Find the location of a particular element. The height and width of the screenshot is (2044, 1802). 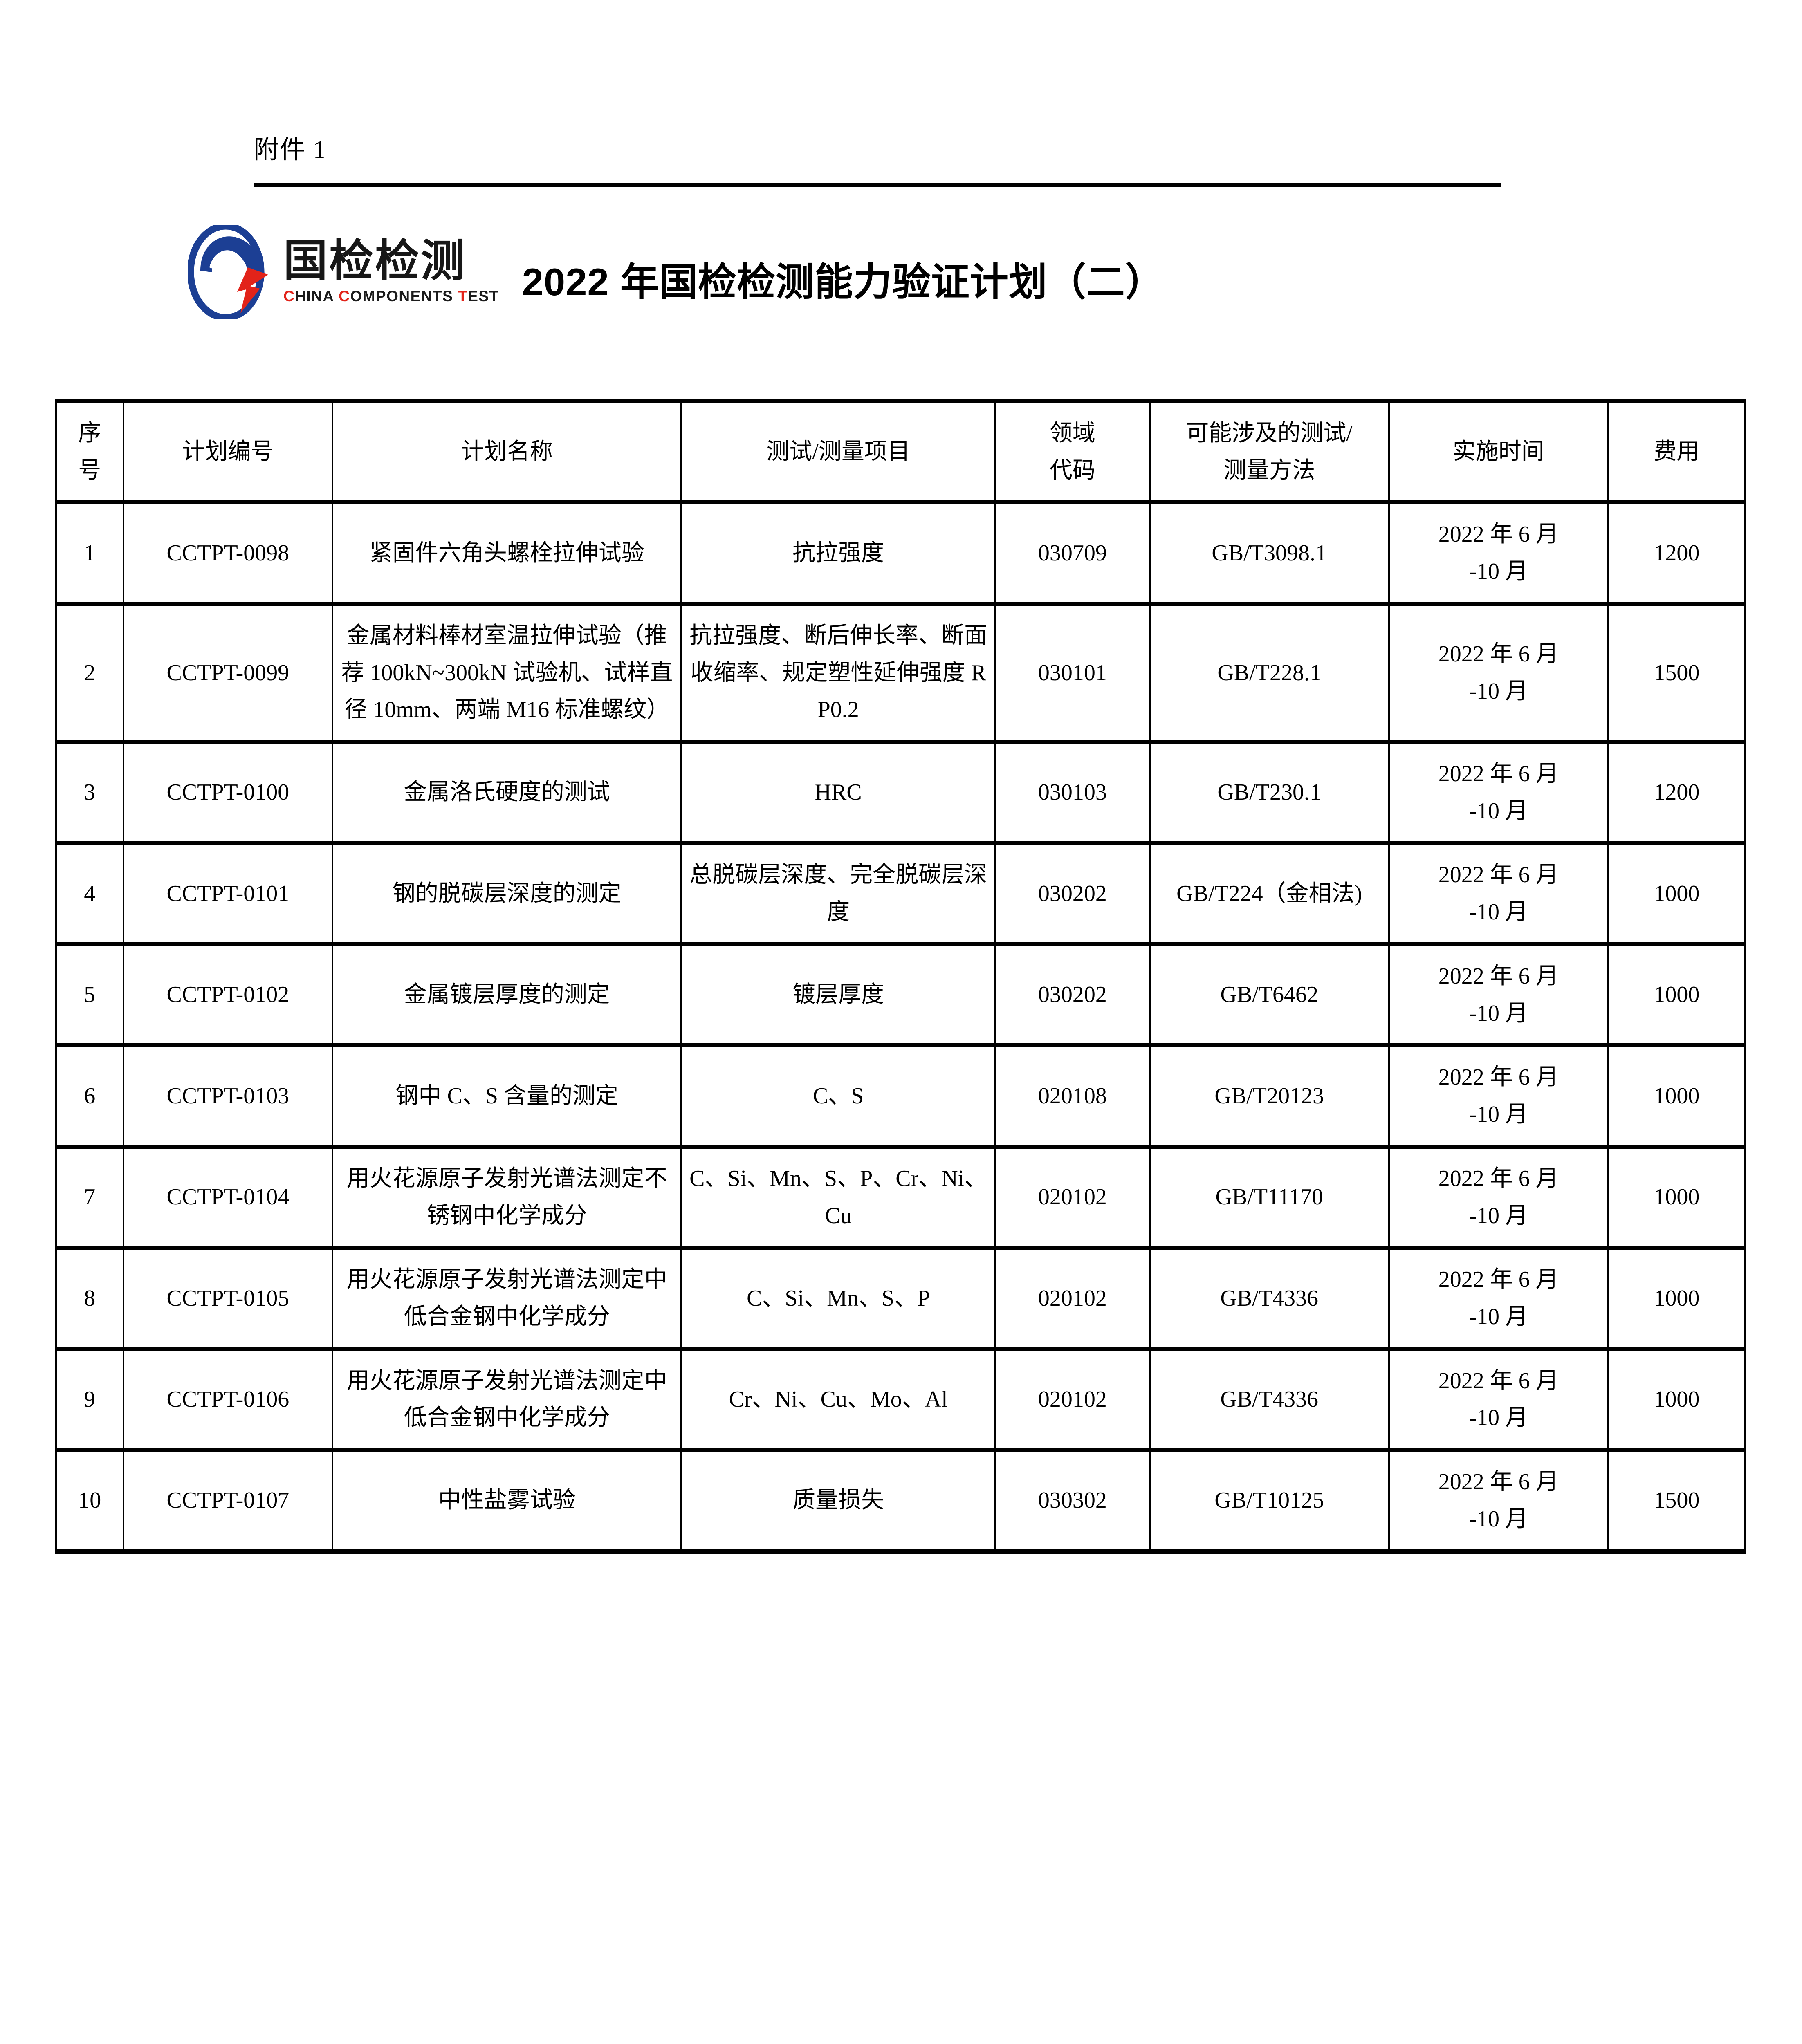

cell-plan-code: CCTPT-0099 is located at coordinates (228, 672).